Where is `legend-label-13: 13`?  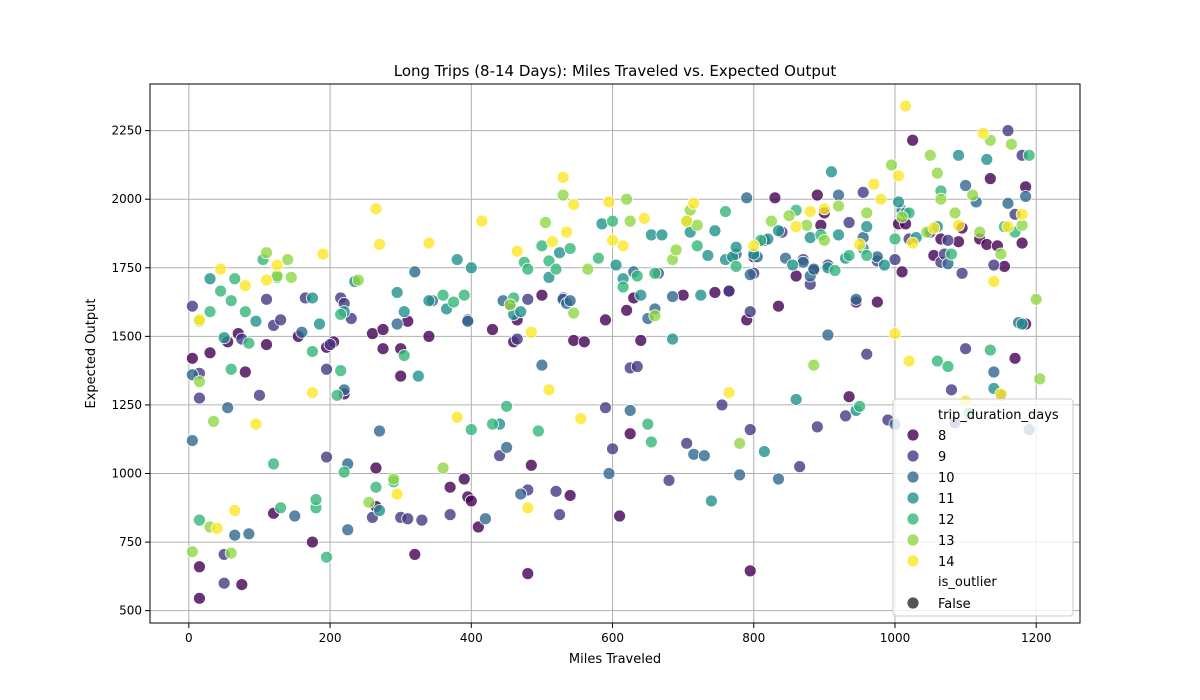 legend-label-13: 13 is located at coordinates (946, 541).